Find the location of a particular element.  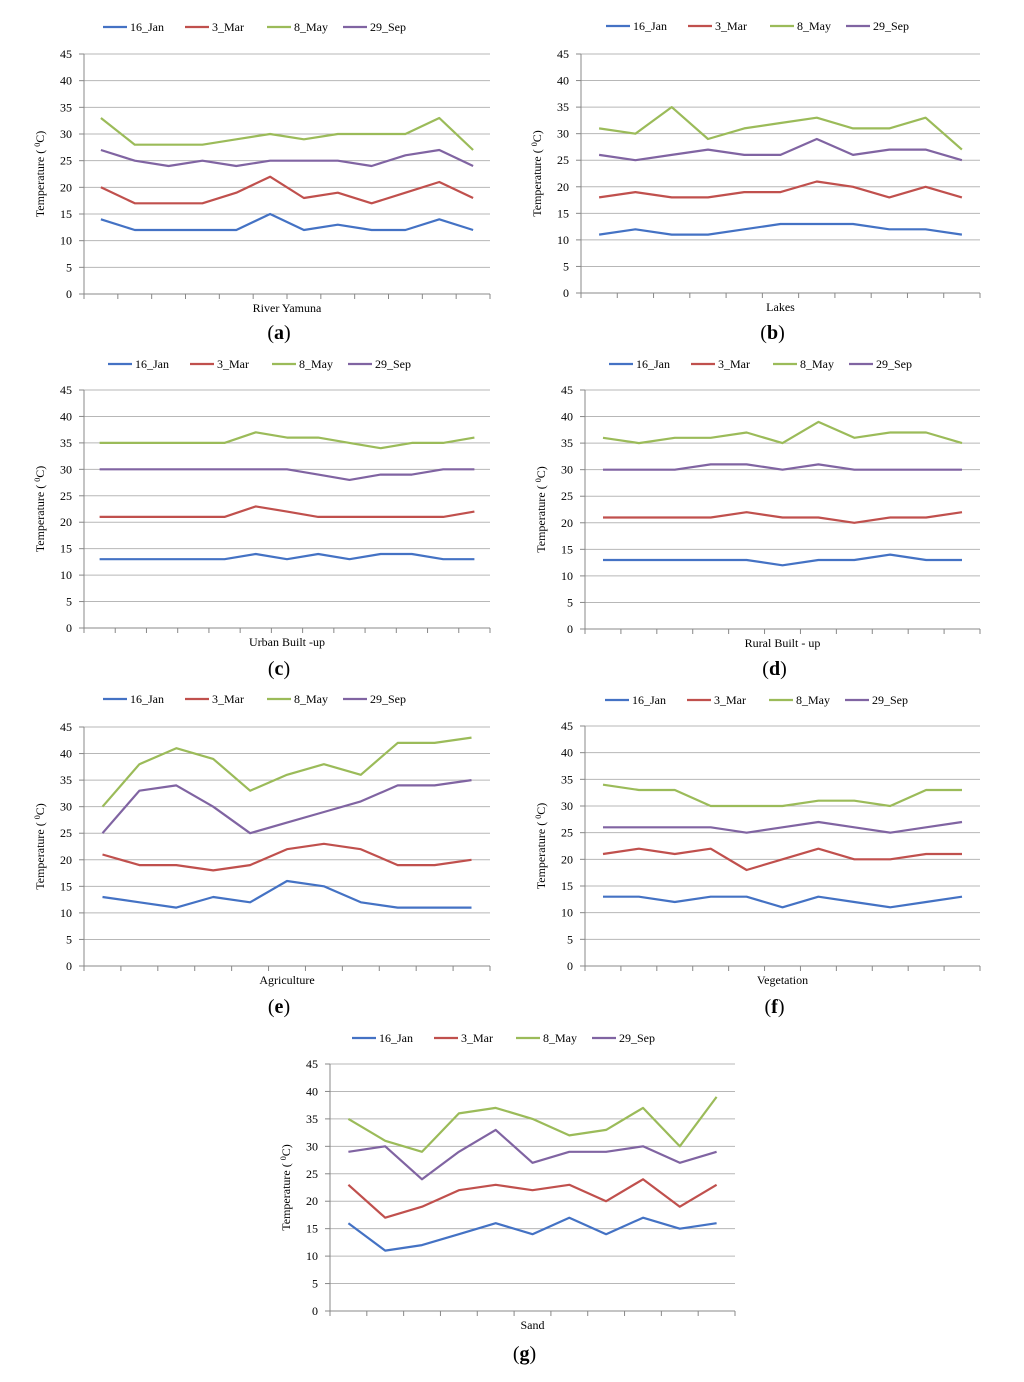

x-axis-title: Vegetation is located at coordinates (782, 980).